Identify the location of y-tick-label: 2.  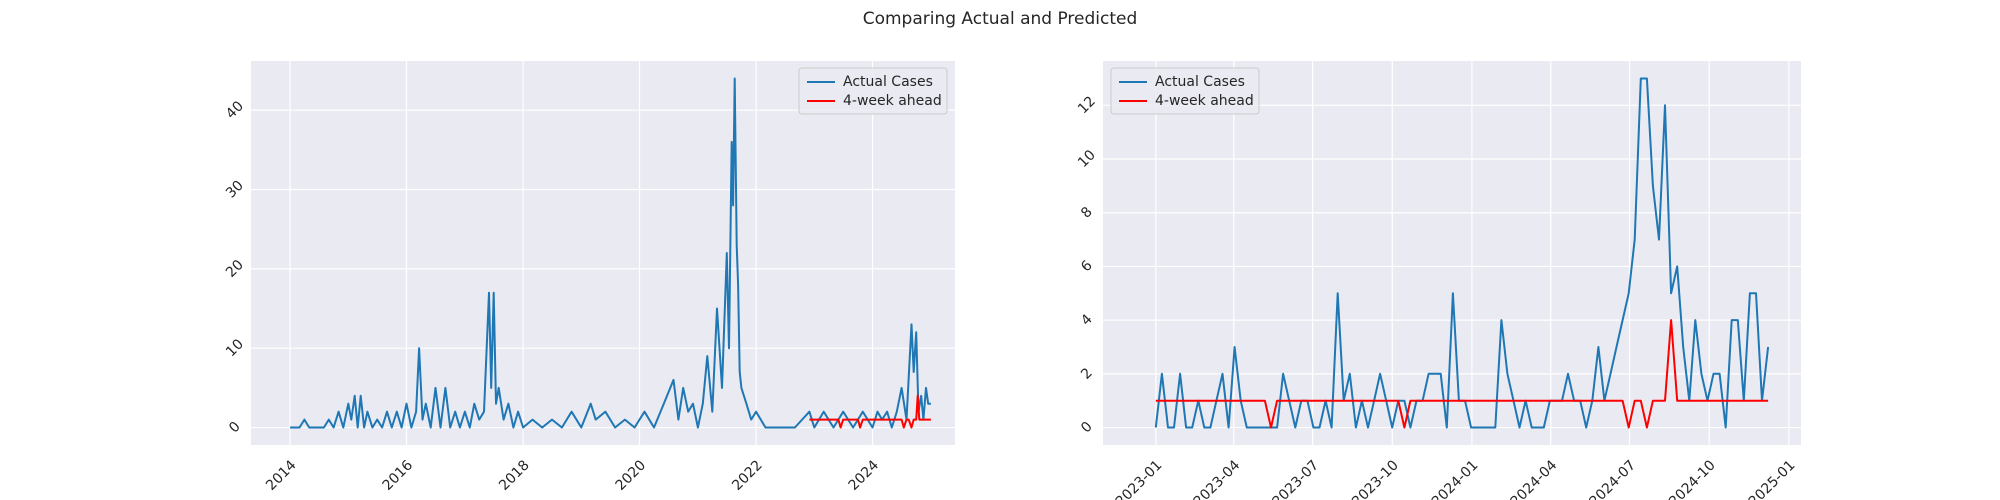
(1087, 374).